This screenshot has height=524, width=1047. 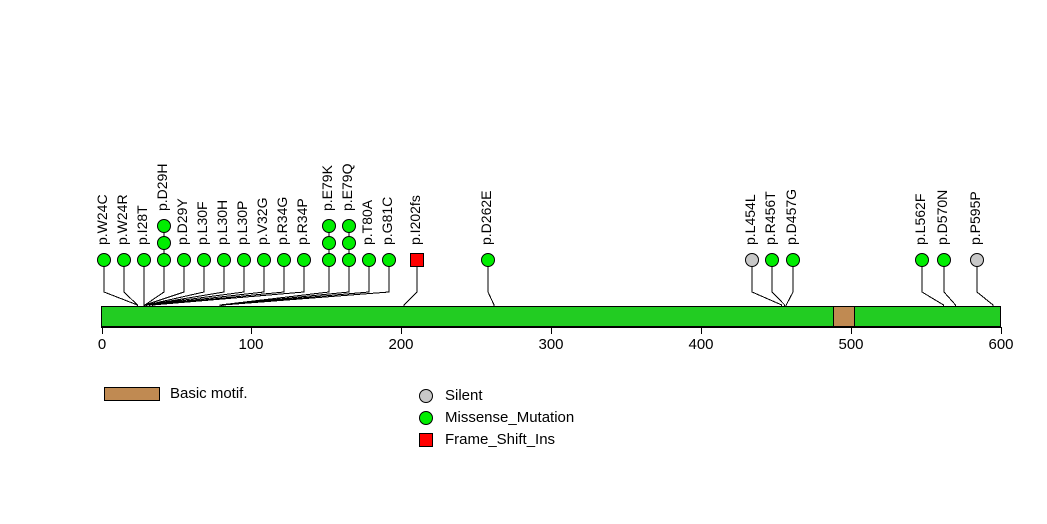 What do you see at coordinates (791, 216) in the screenshot?
I see `mutation-label-pD457G: p.D457G` at bounding box center [791, 216].